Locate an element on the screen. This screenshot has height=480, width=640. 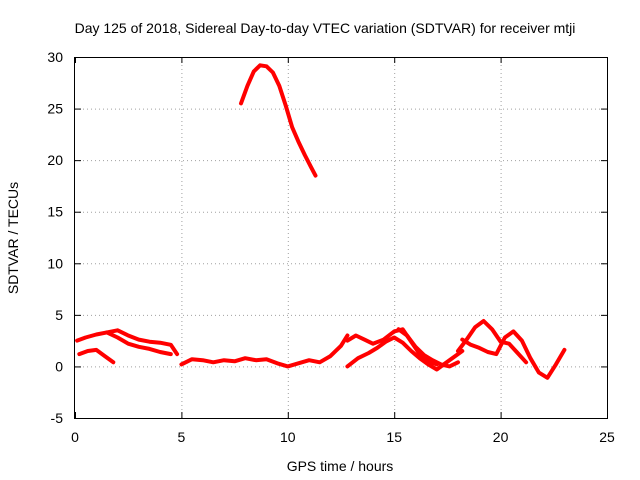
y-tick-label: 20 is located at coordinates (55, 160).